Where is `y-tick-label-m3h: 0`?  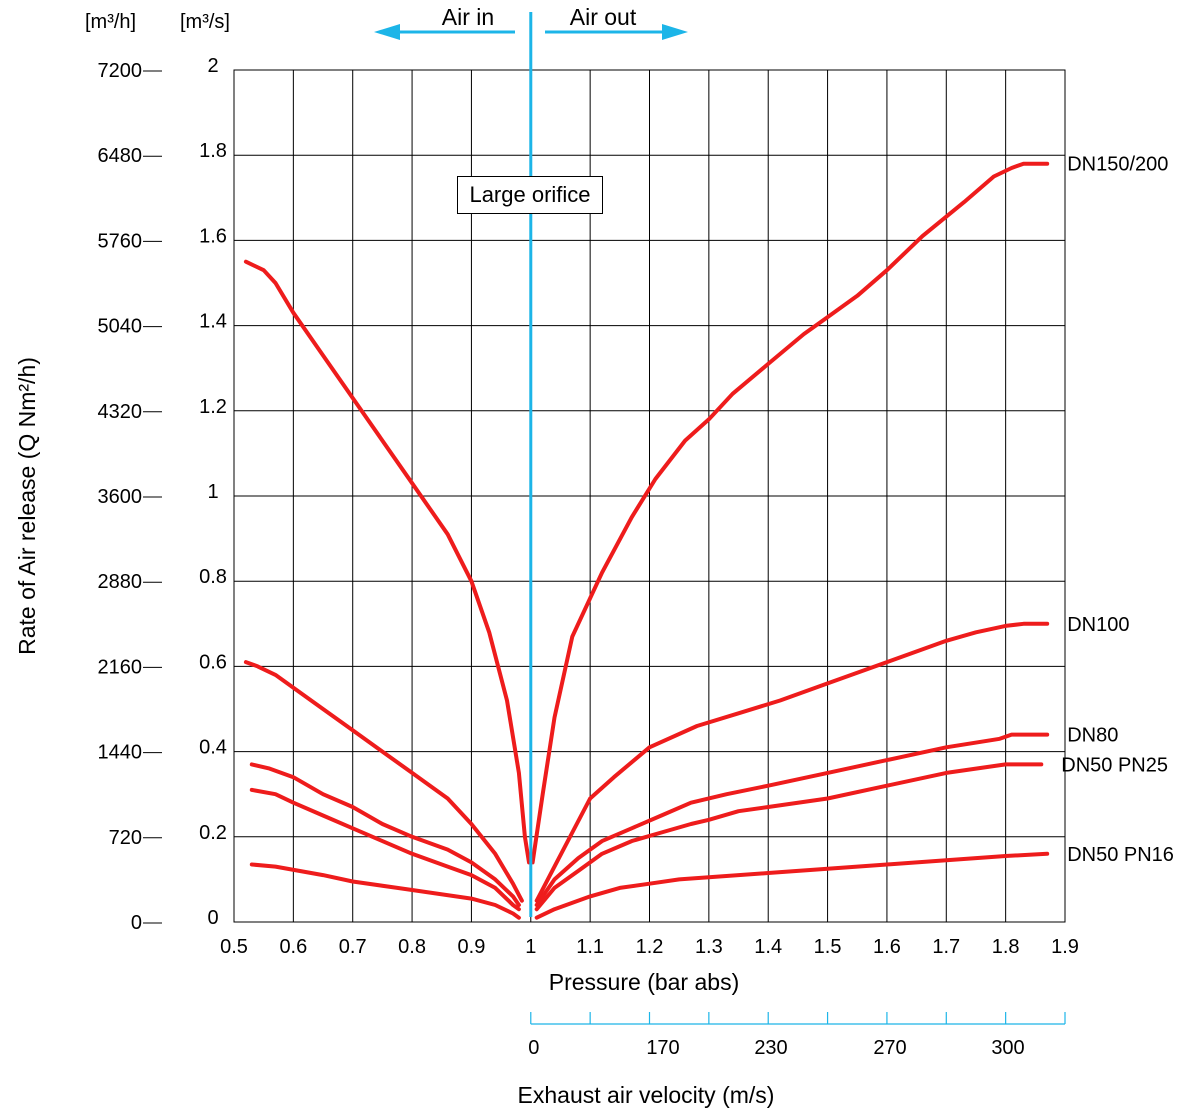
y-tick-label-m3h: 0 is located at coordinates (136, 923).